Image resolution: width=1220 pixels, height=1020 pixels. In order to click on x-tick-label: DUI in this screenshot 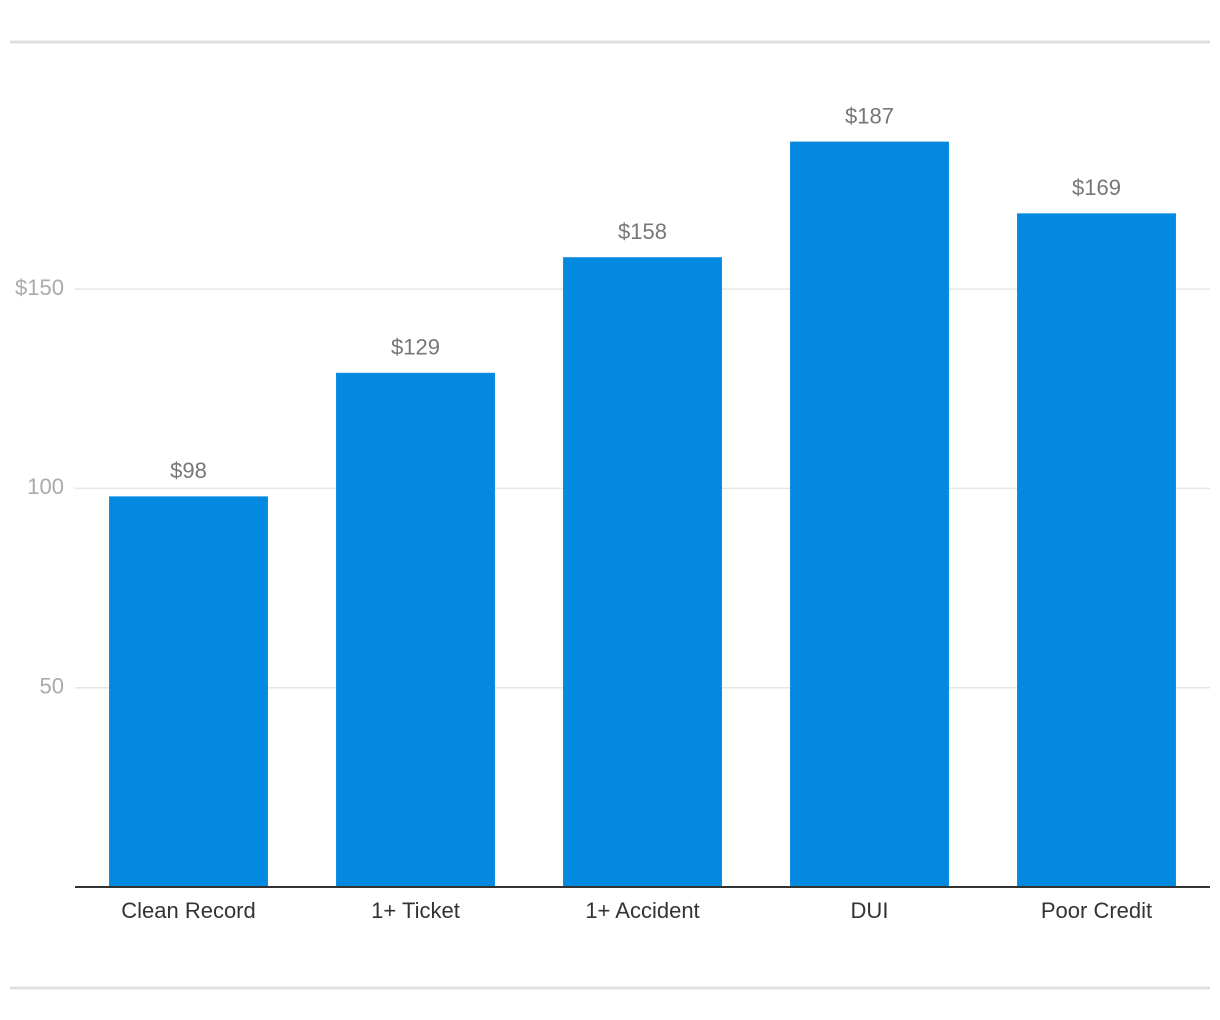, I will do `click(870, 910)`.